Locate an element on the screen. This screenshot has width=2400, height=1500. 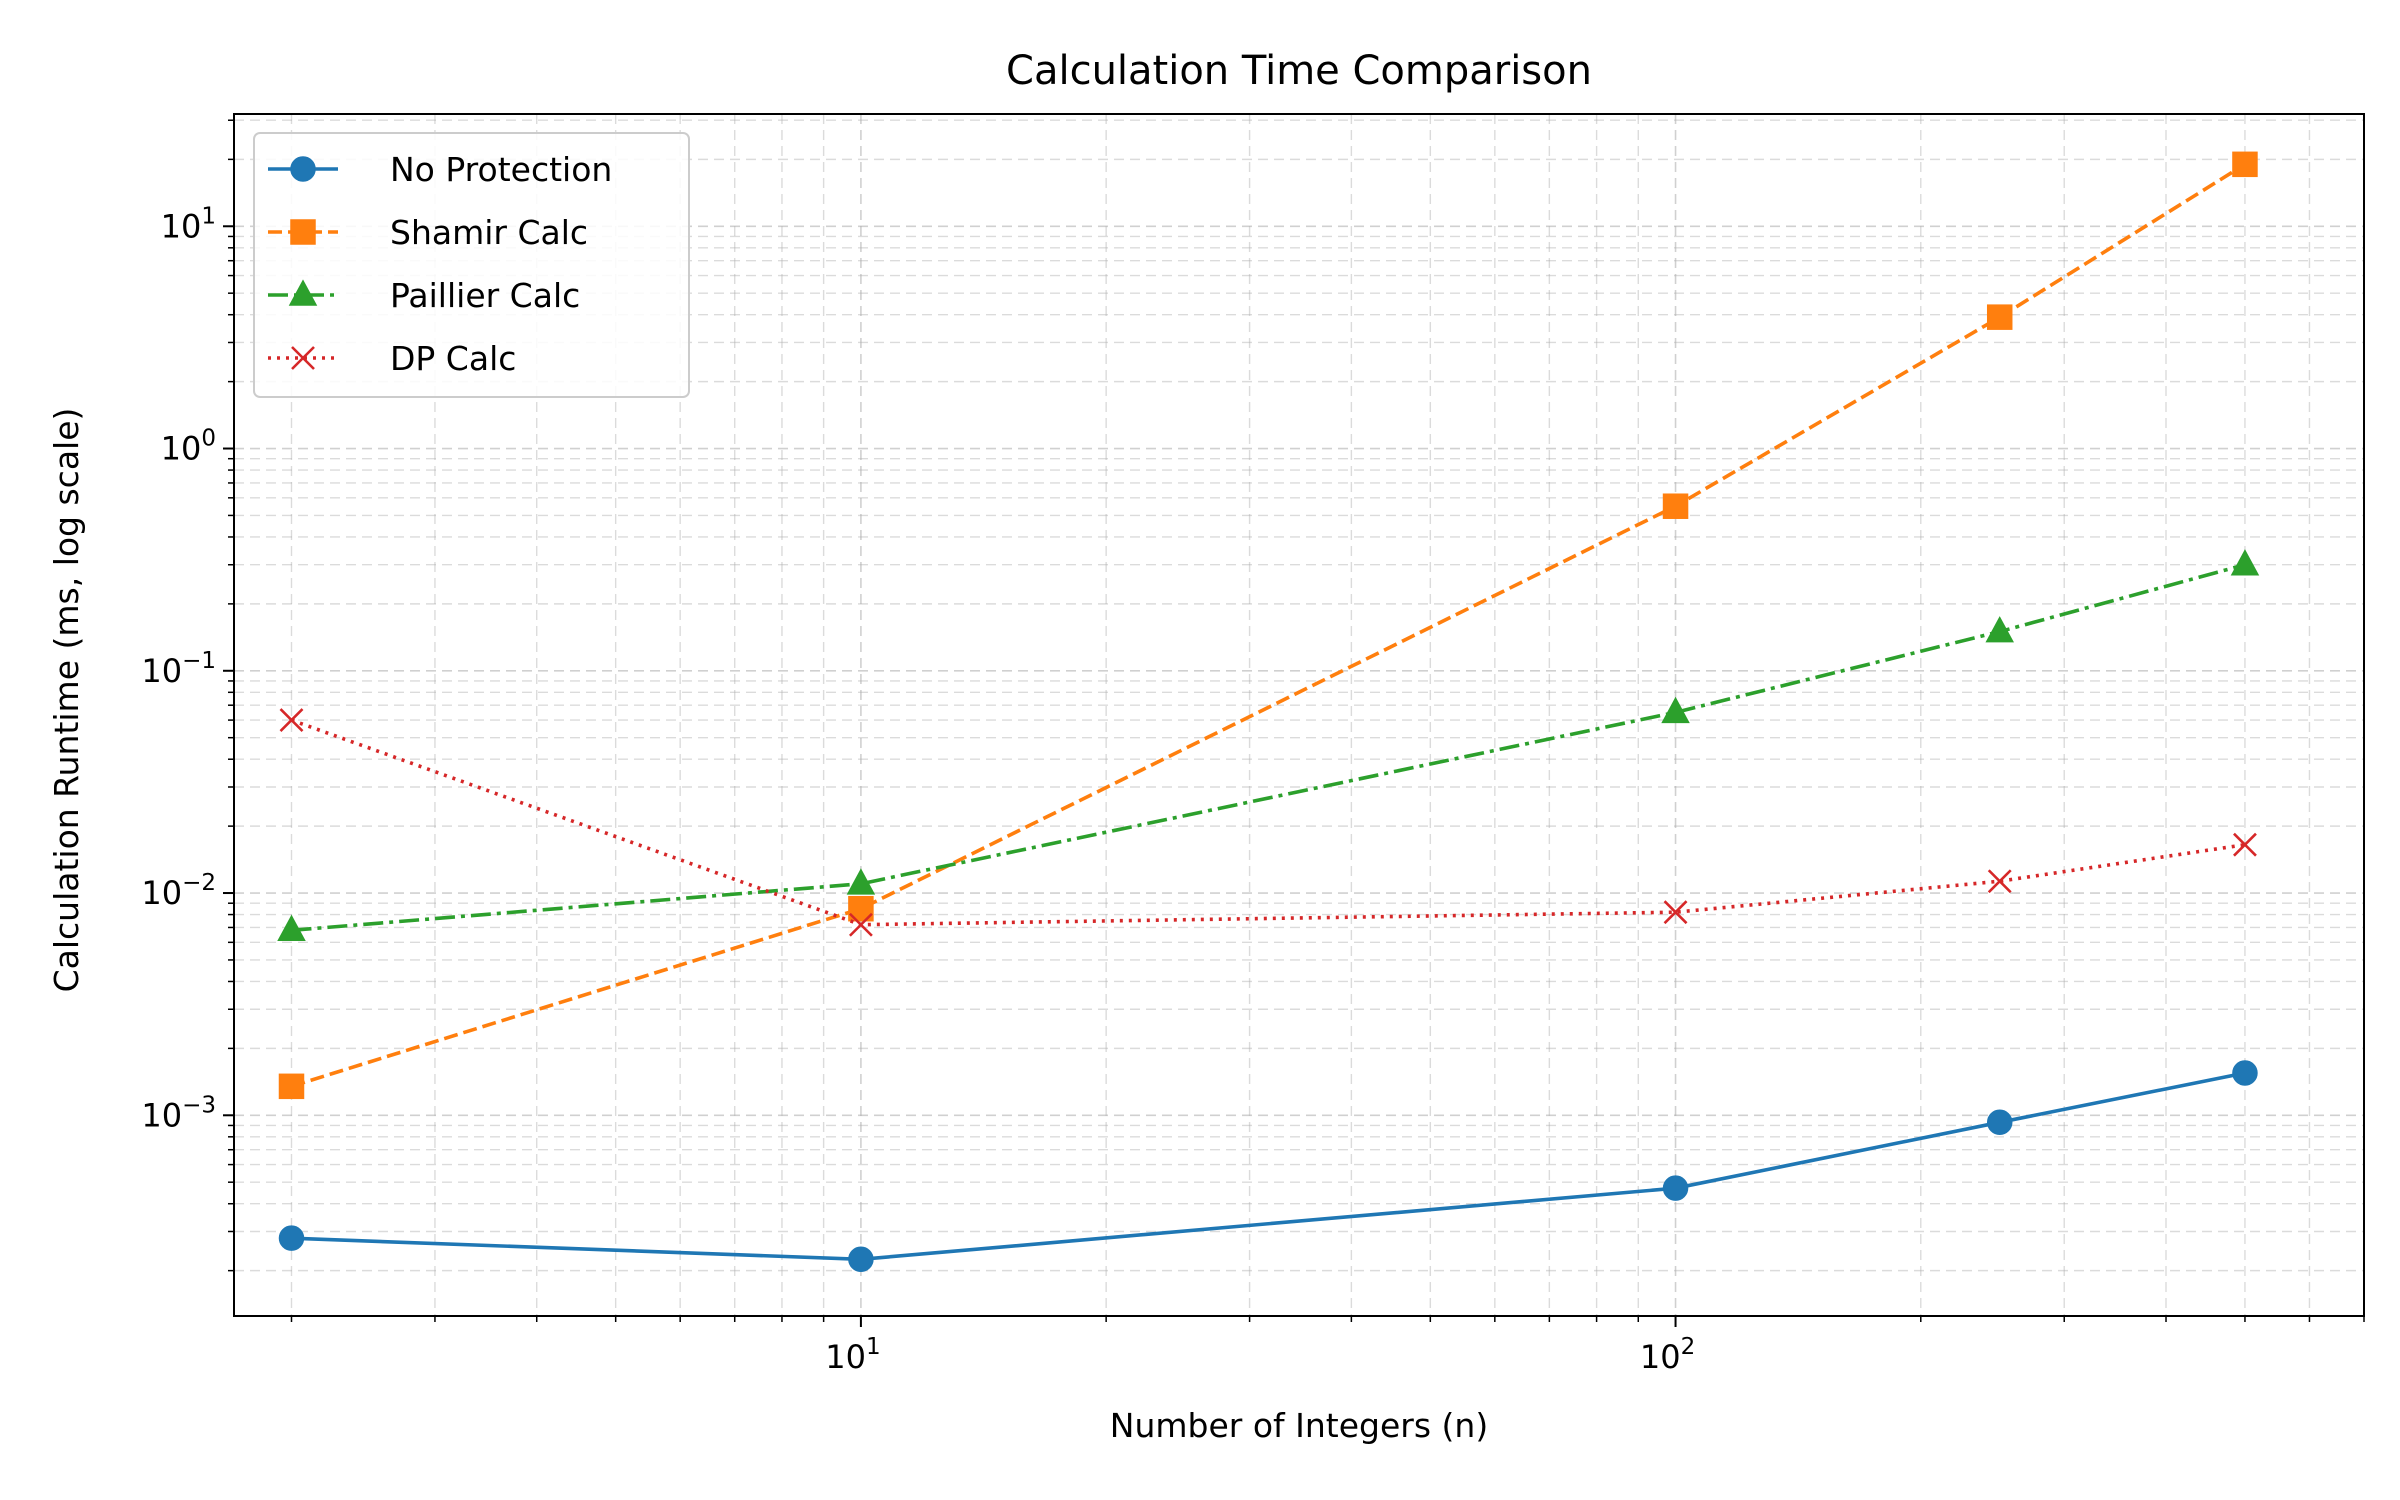
legend-label-shamir-calc: Shamir Calc is located at coordinates (489, 232).